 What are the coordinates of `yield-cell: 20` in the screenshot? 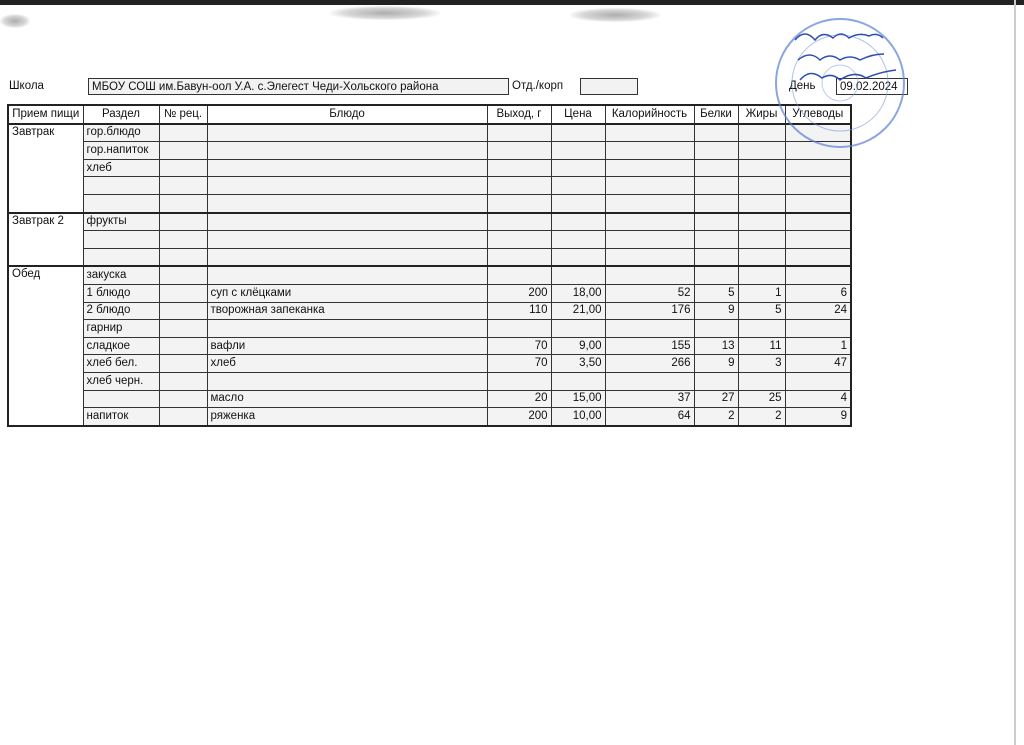 It's located at (519, 399).